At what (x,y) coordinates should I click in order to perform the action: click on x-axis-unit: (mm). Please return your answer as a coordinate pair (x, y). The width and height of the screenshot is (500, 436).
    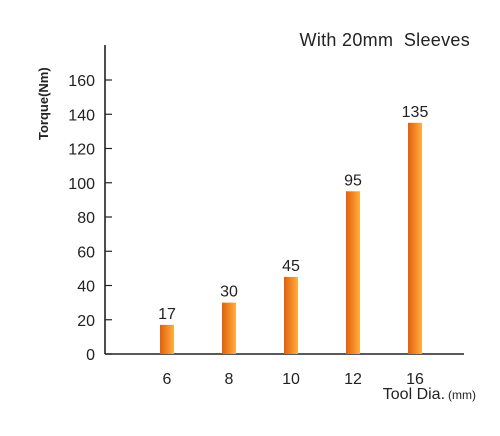
    Looking at the image, I should click on (462, 395).